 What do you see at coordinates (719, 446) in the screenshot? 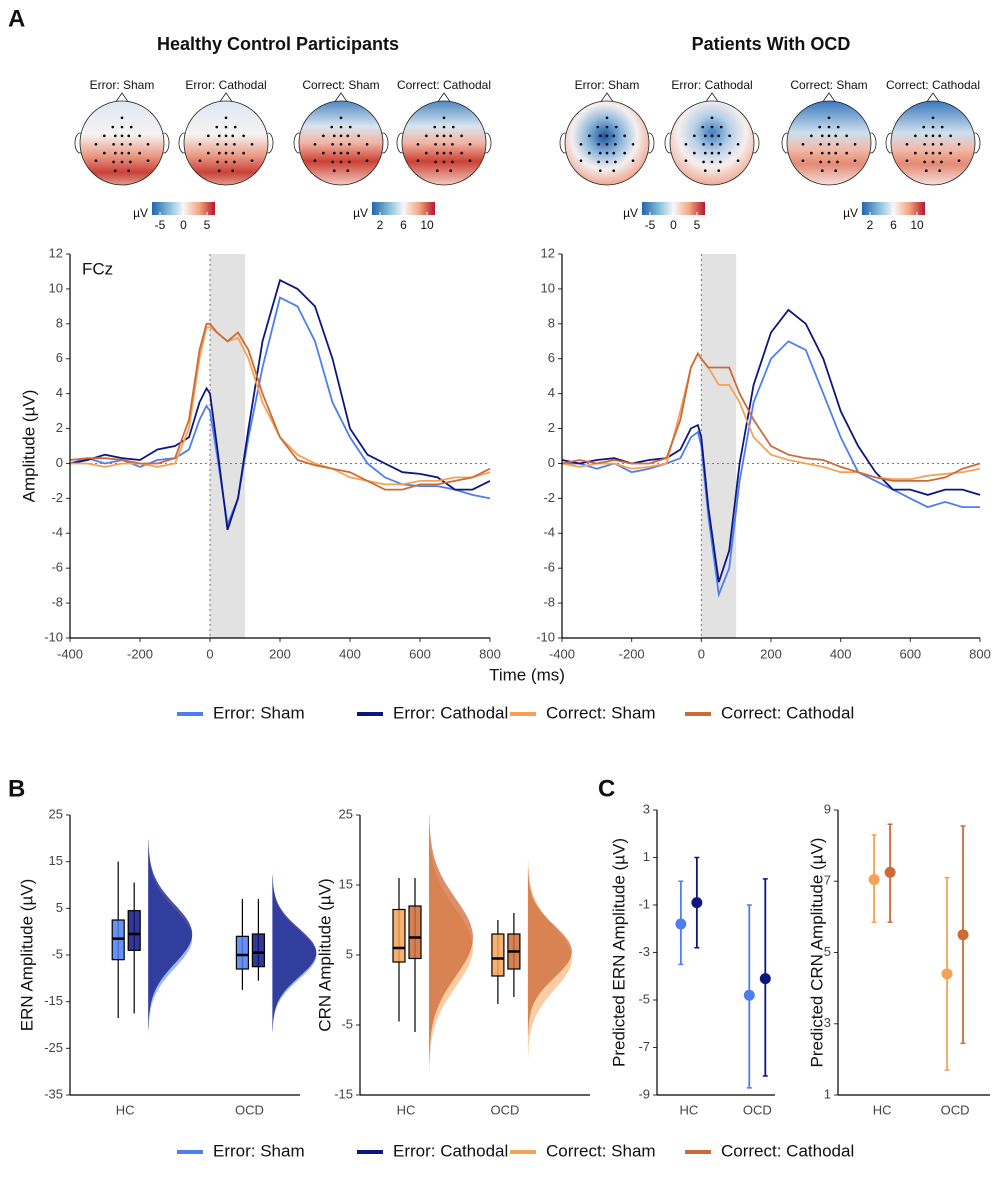
I see `highlight-window` at bounding box center [719, 446].